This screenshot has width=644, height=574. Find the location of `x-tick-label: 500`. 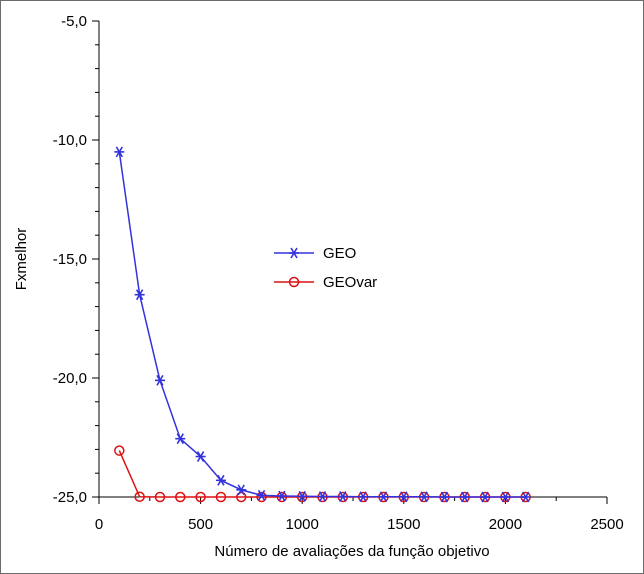

x-tick-label: 500 is located at coordinates (200, 524).